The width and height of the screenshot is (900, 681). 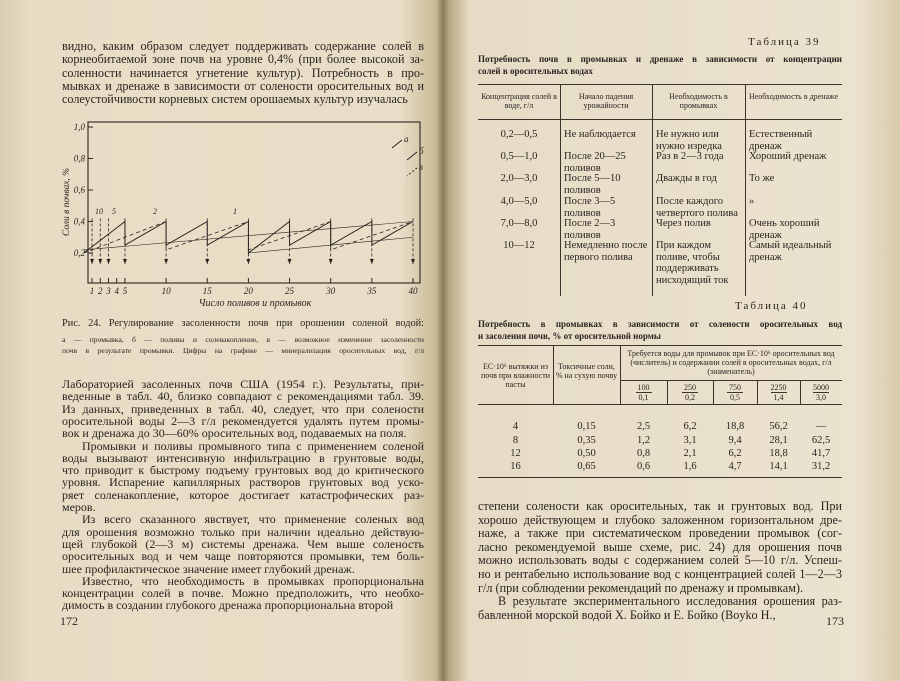 I want to click on curve-label: 10, so click(x=99, y=211).